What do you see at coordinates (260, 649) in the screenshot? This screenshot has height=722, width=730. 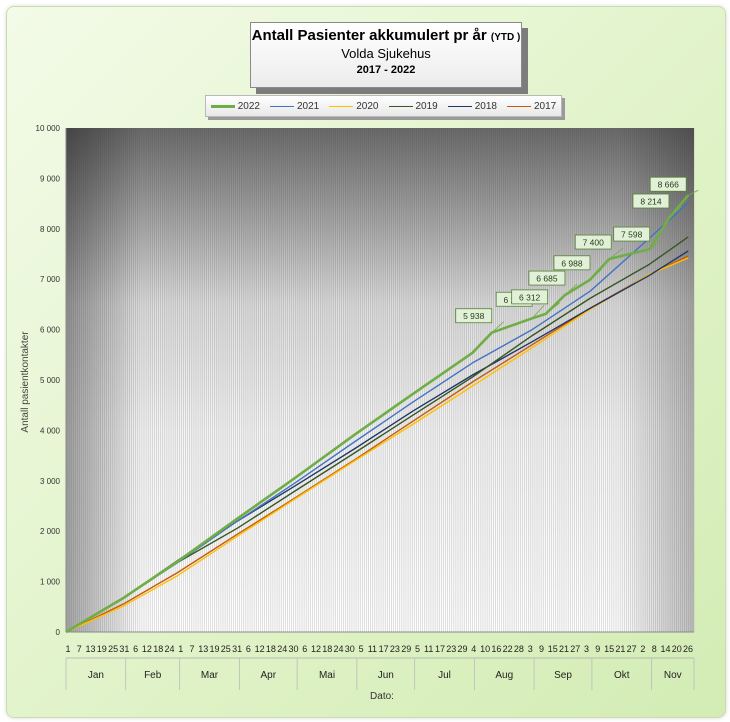 I see `x-tick-label: 12` at bounding box center [260, 649].